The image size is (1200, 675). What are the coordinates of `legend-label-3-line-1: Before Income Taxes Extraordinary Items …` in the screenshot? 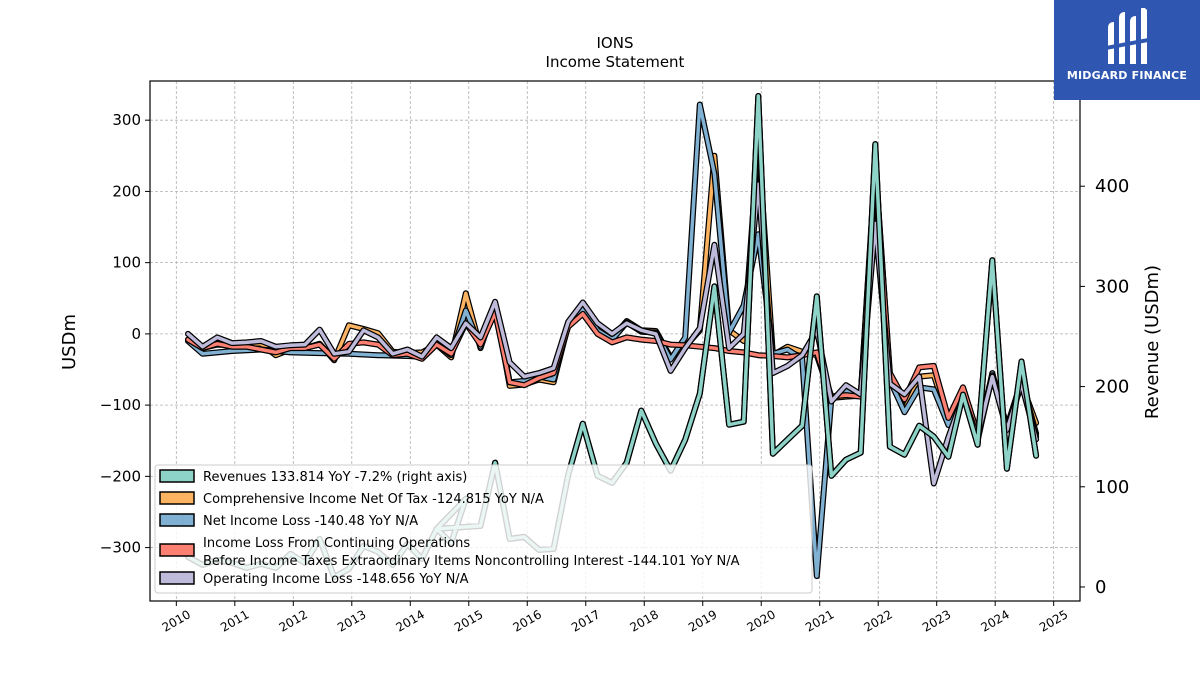 It's located at (471, 561).